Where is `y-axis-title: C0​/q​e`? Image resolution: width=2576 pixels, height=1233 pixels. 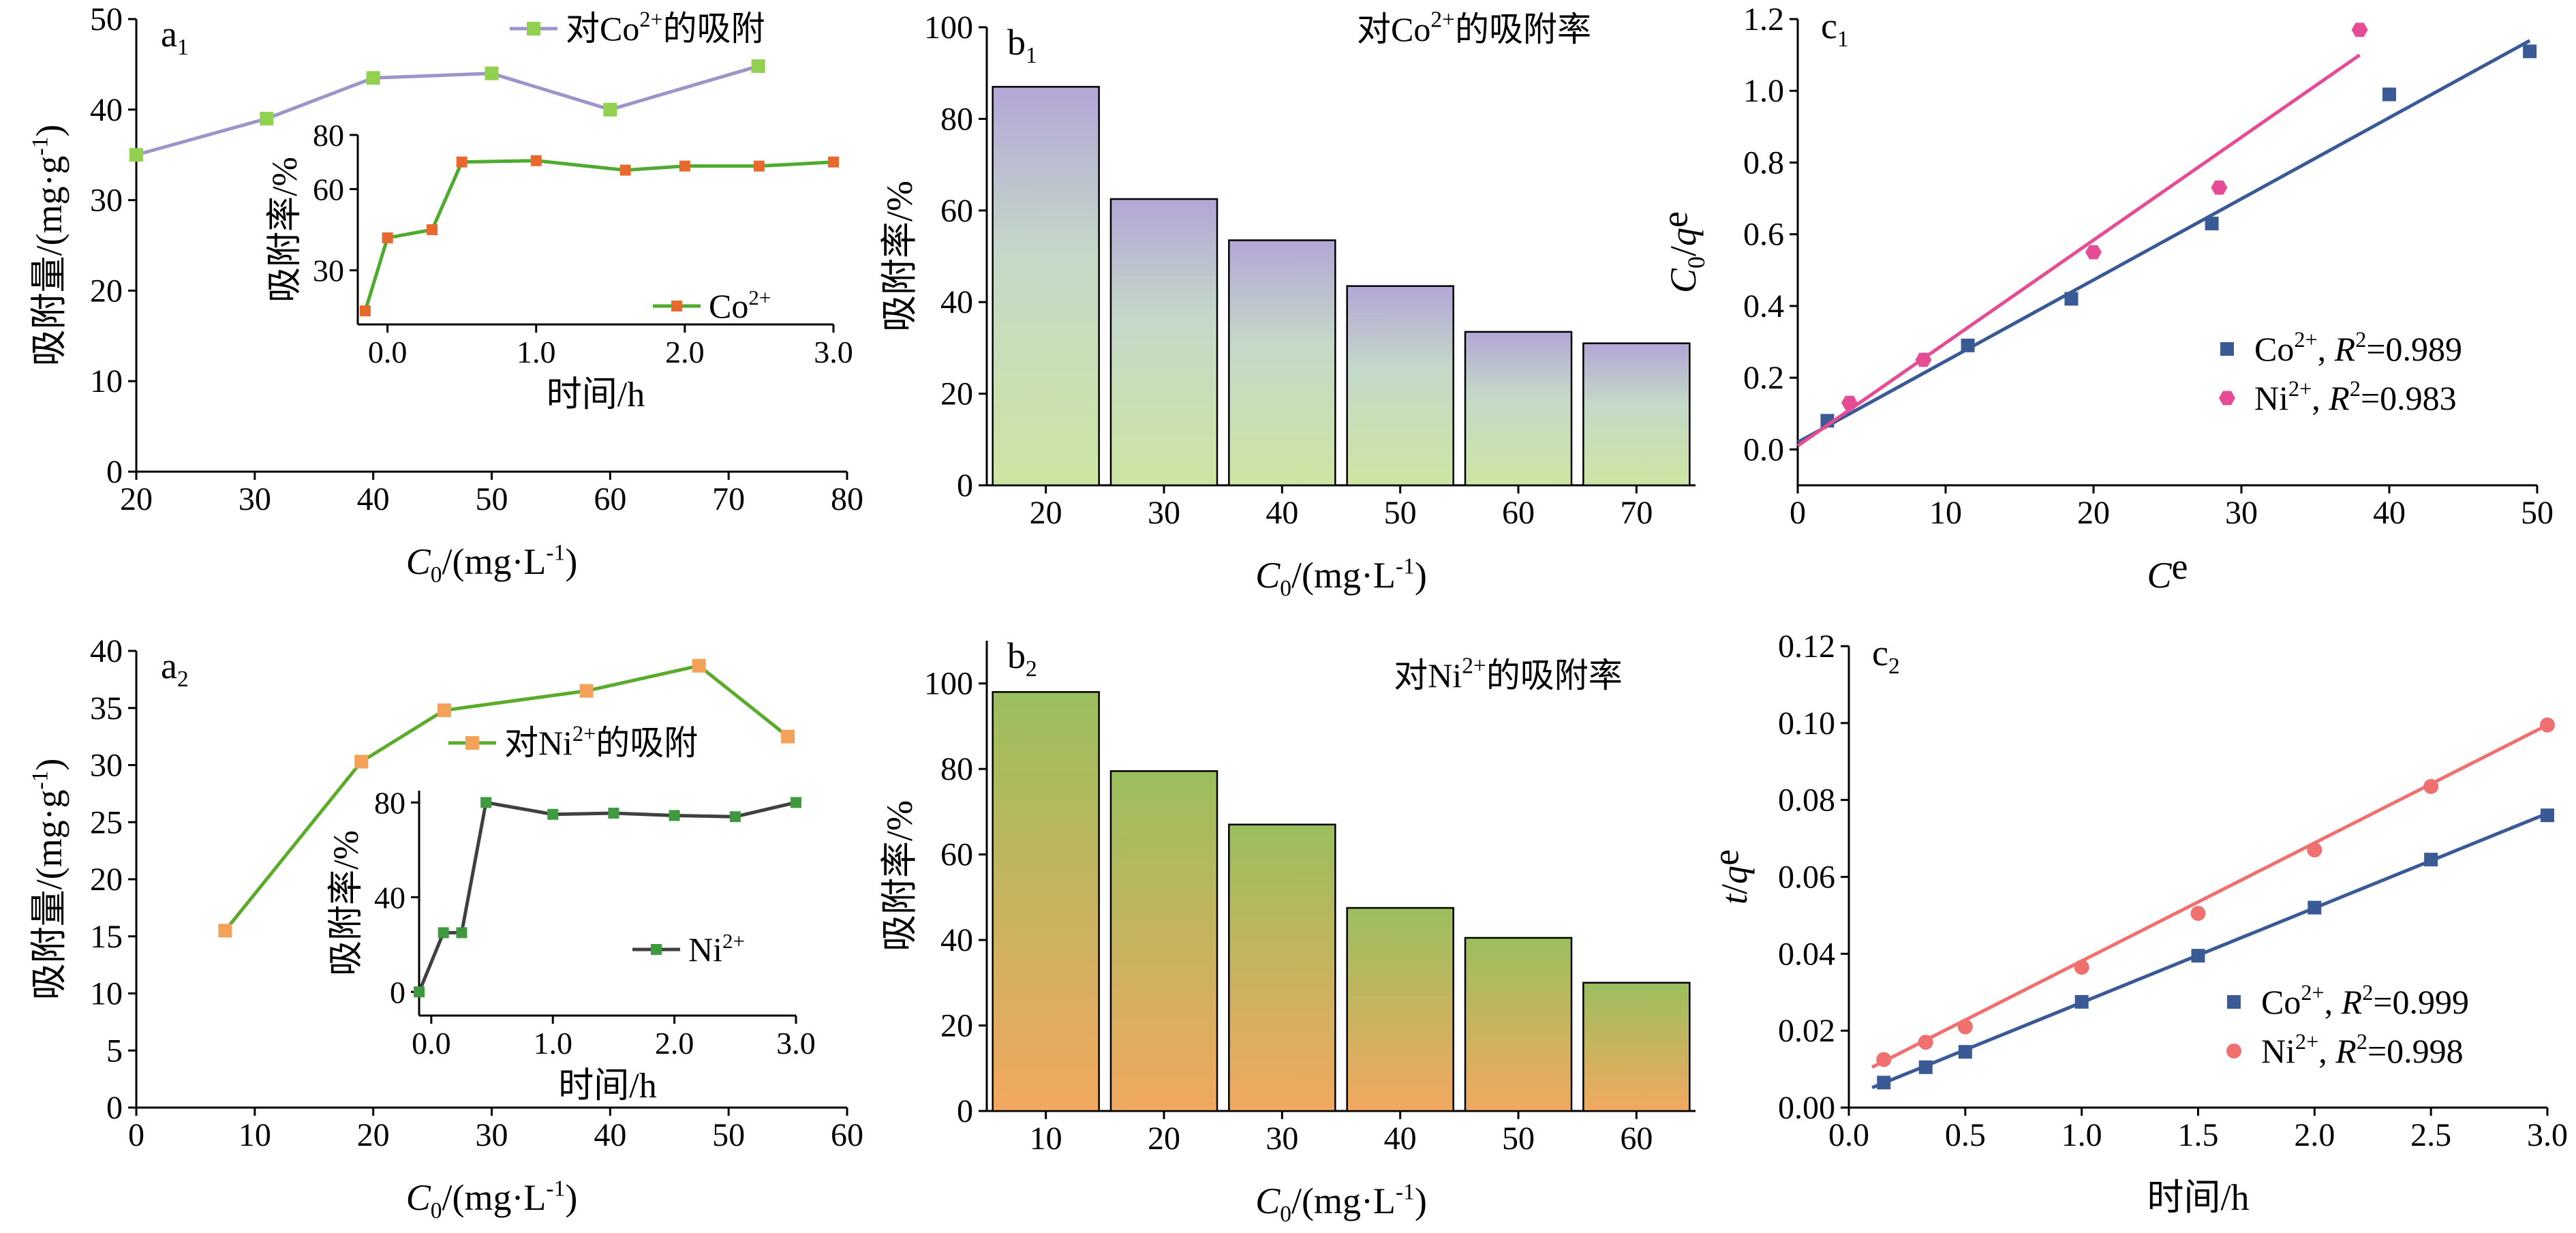
y-axis-title: C0​/q​e is located at coordinates (1682, 252).